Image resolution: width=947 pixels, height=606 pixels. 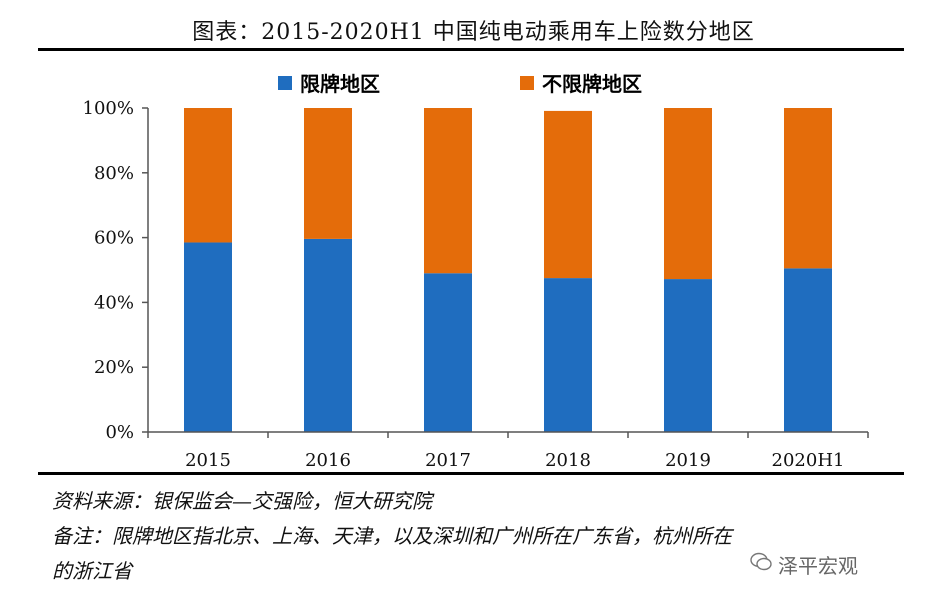 I want to click on top-rule, so click(x=471, y=49).